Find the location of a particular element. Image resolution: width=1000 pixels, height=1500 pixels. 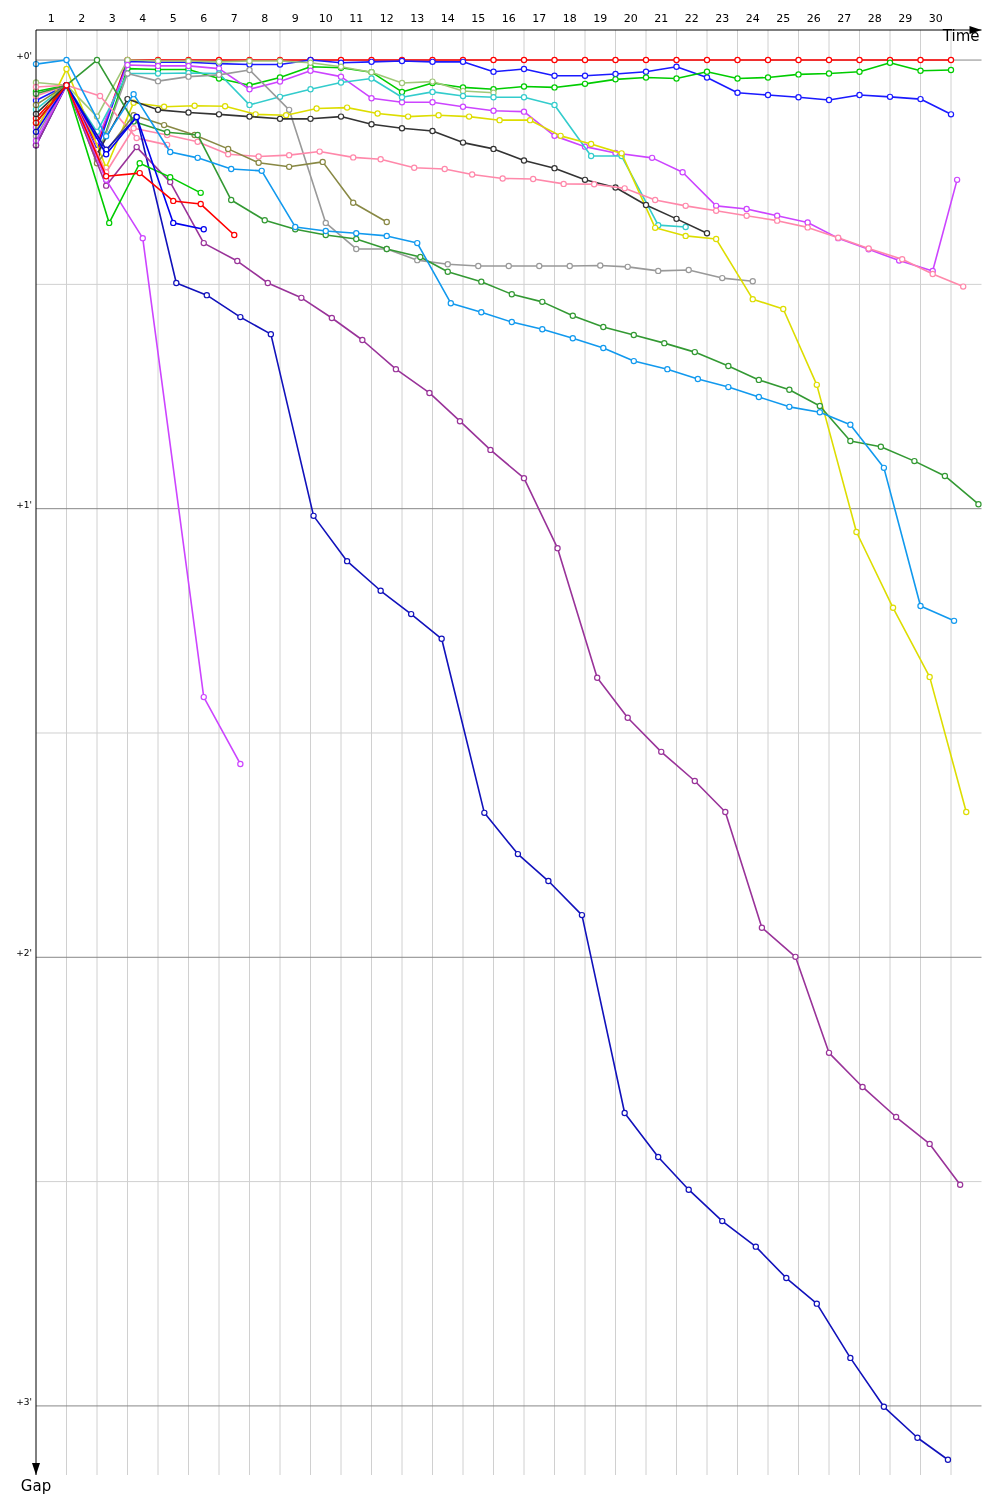

x-tick-label: 9 is located at coordinates (295, 18).